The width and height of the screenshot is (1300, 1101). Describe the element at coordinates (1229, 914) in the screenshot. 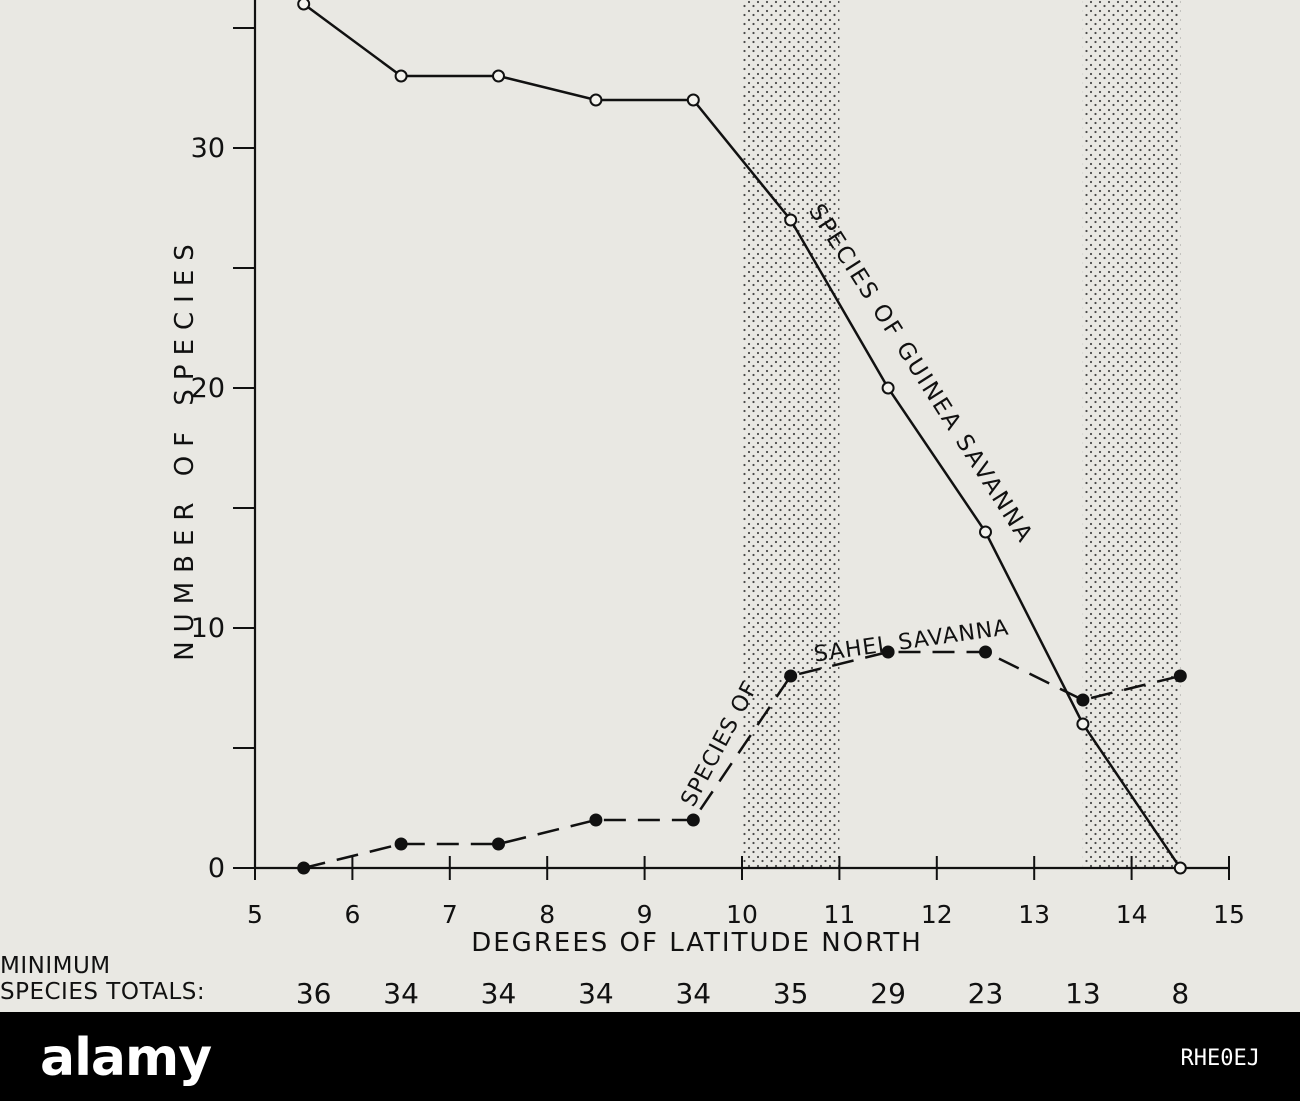

I see `x-tick-label-15: 15` at that location.